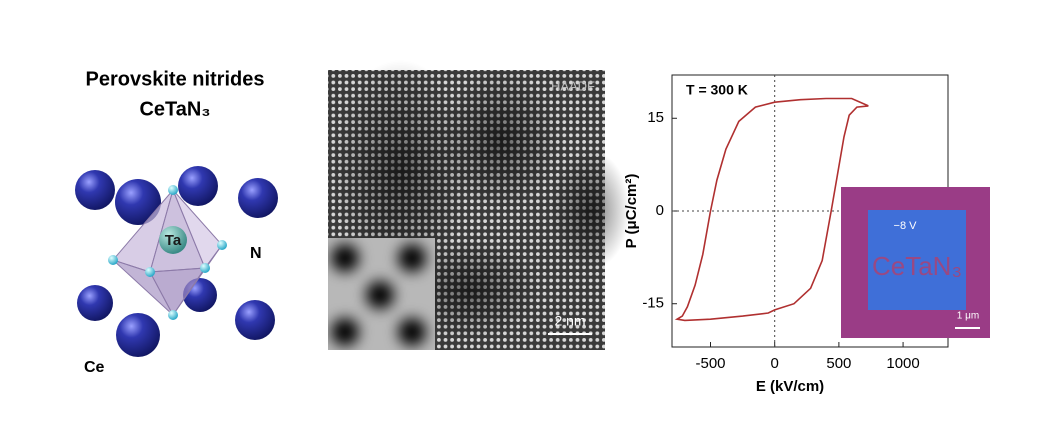 This screenshot has height=447, width=1040. What do you see at coordinates (631, 211) in the screenshot?
I see `y-axis-label: P (μC/cm²)` at bounding box center [631, 211].